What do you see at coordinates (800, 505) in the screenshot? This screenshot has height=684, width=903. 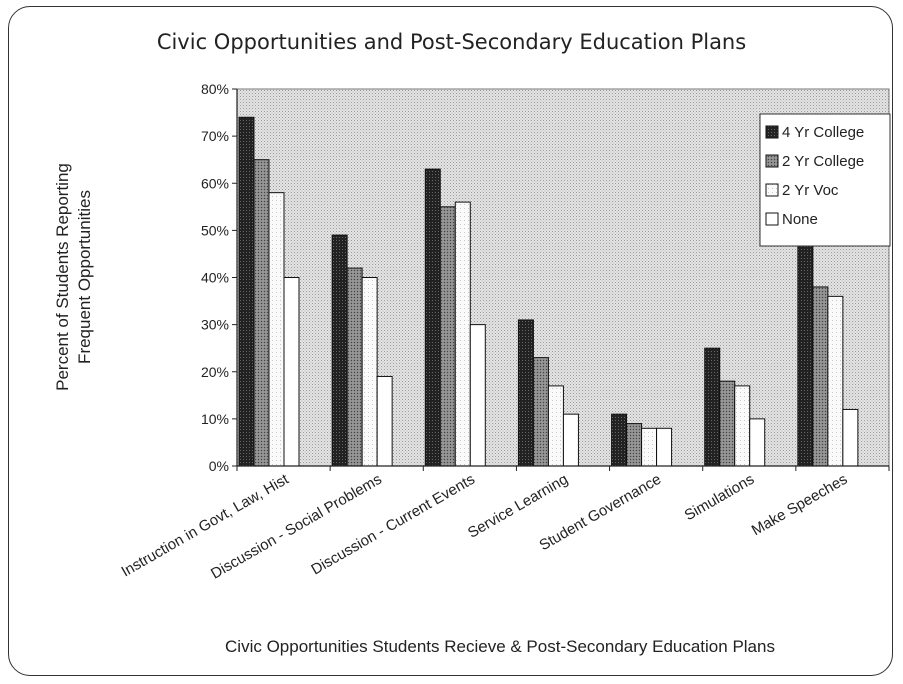 I see `x-category-label: Make Speeches` at bounding box center [800, 505].